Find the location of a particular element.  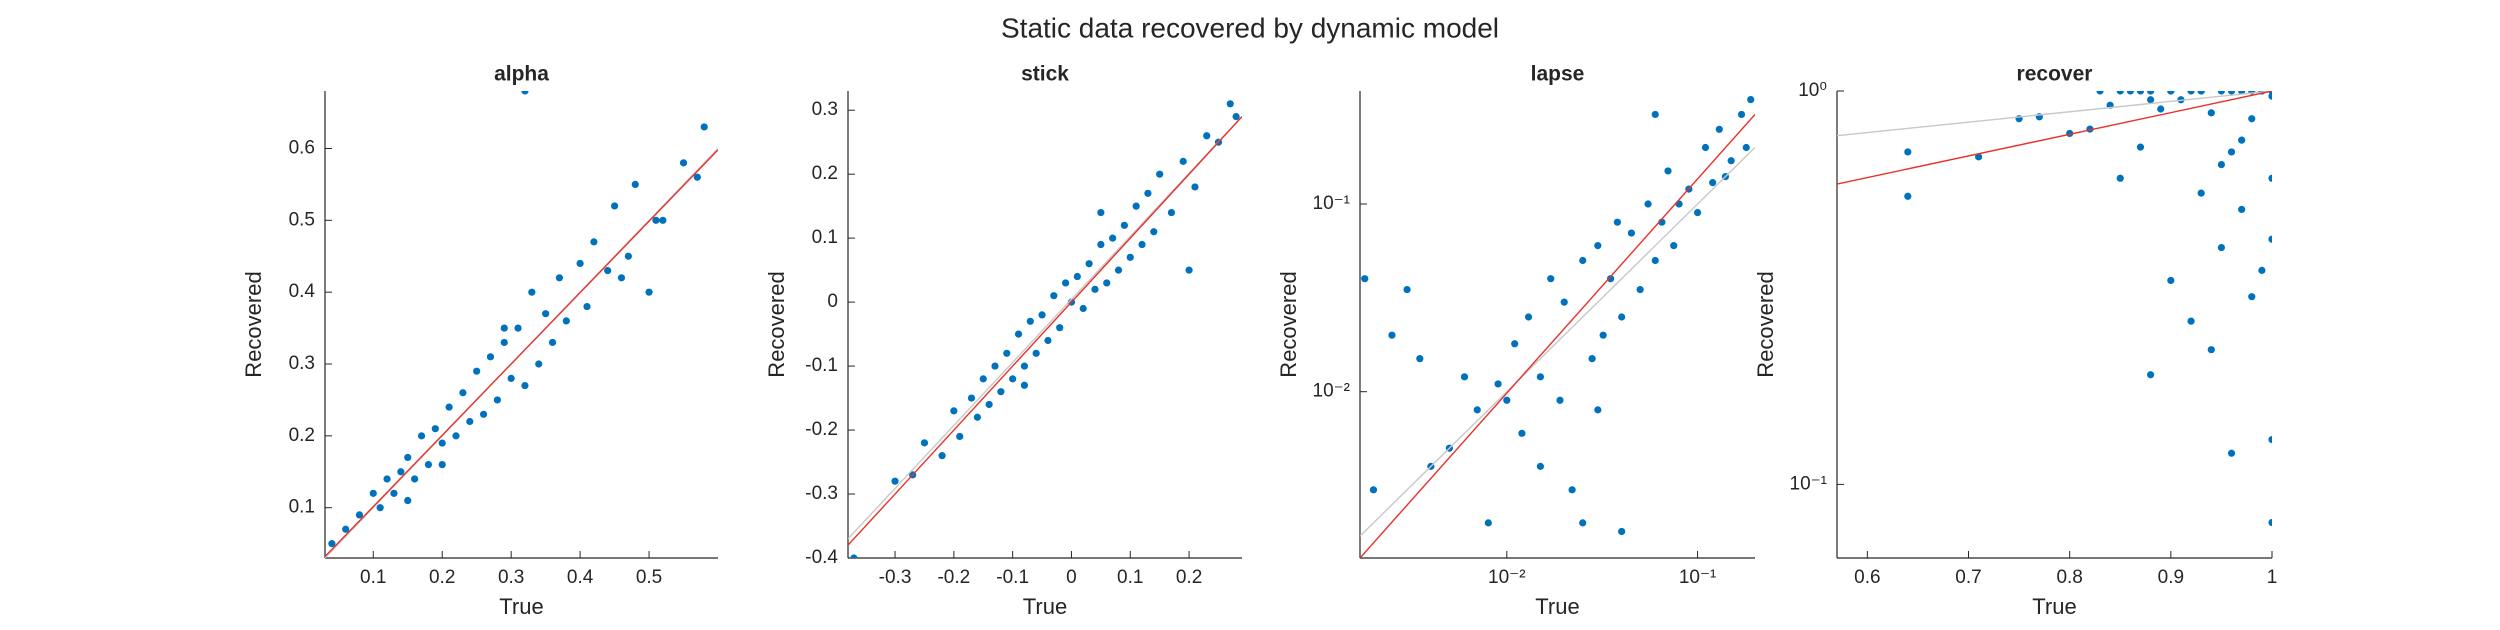

y-tick-label: 0.2 is located at coordinates (825, 173).